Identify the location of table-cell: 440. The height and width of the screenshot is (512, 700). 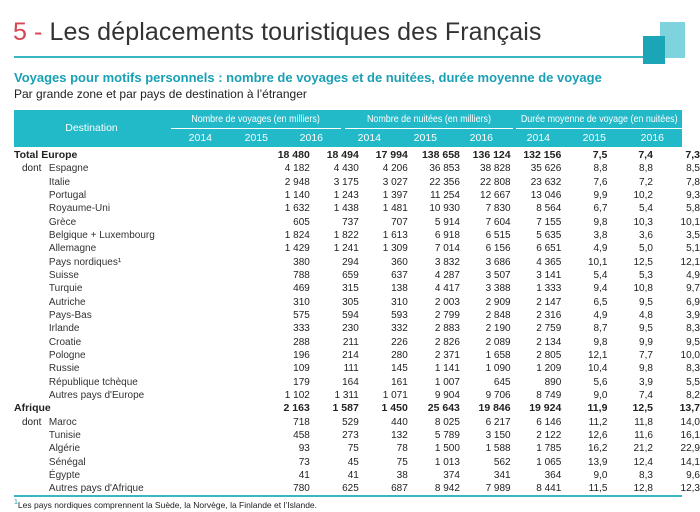
(399, 422).